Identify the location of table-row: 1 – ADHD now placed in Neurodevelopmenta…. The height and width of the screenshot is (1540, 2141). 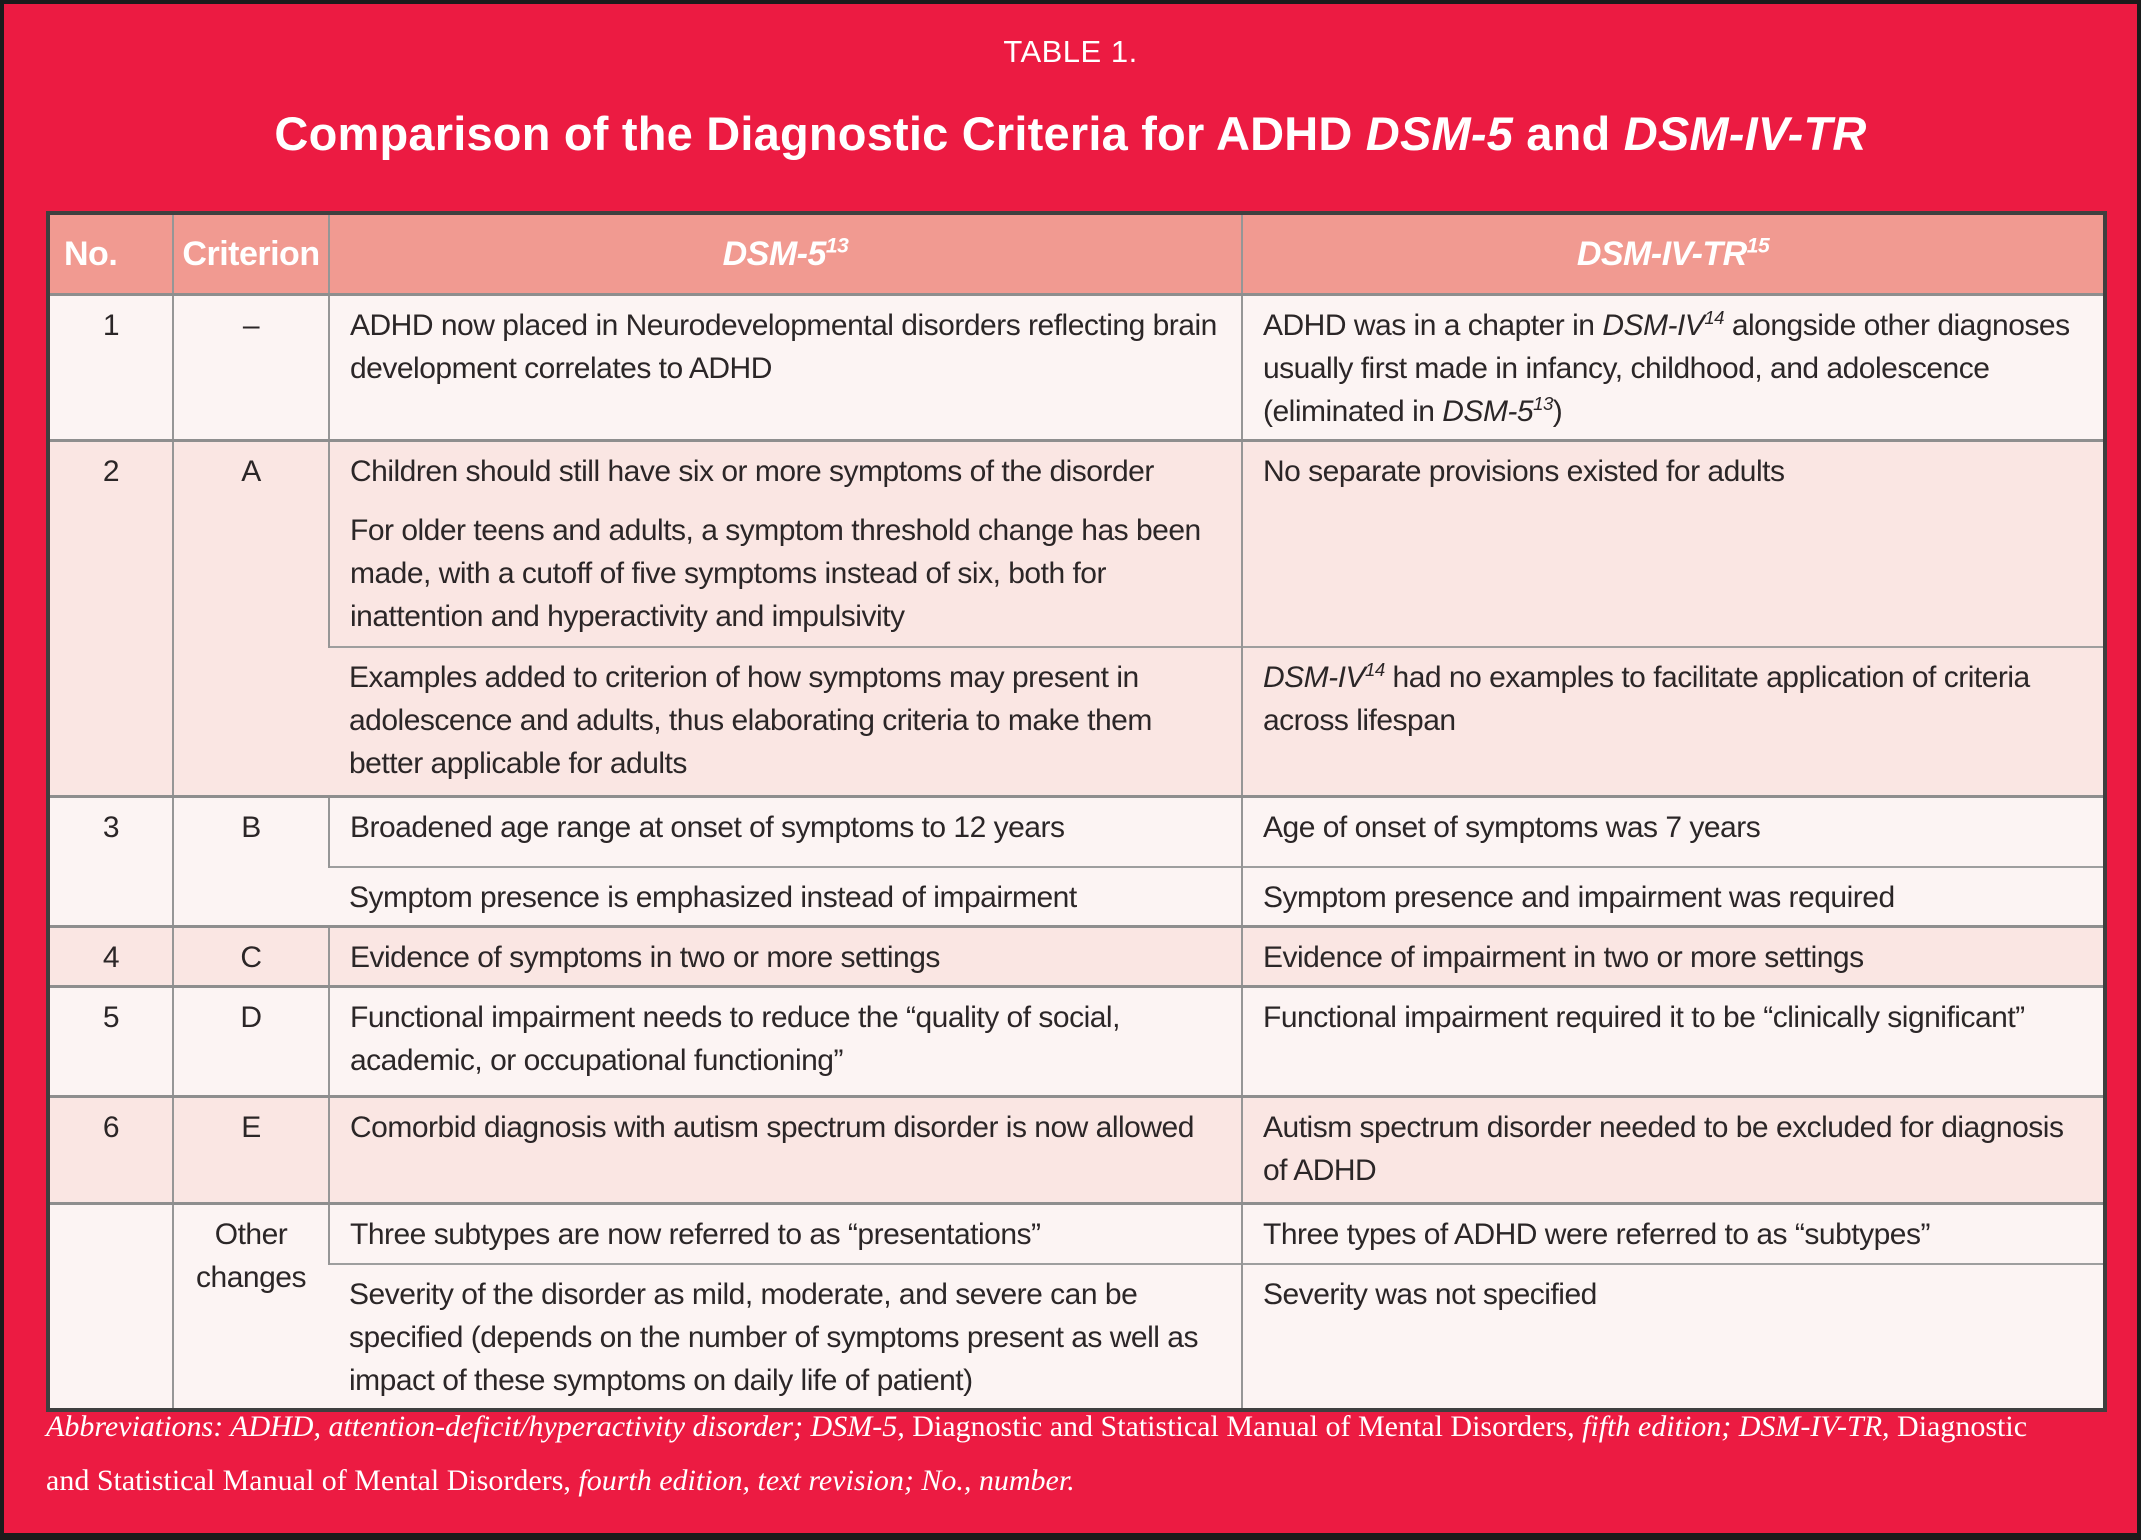
(1076, 367).